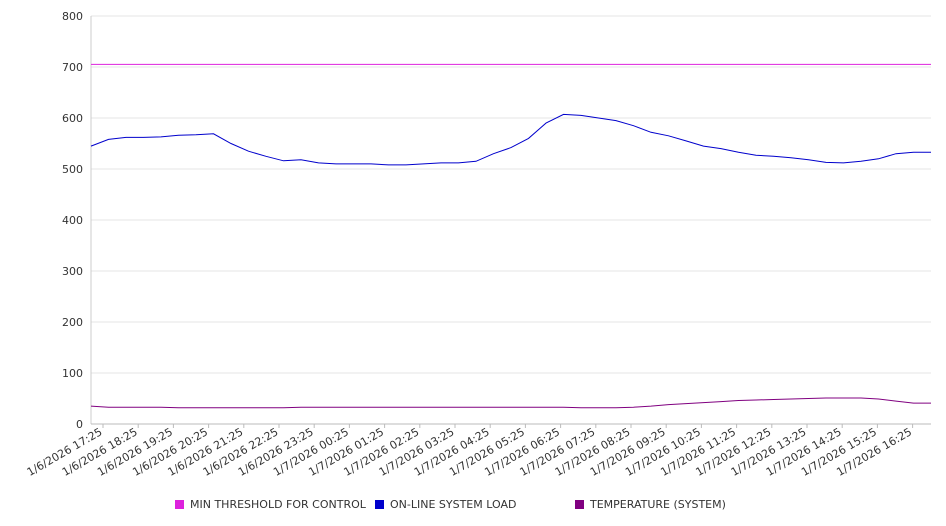 Image resolution: width=946 pixels, height=526 pixels. Describe the element at coordinates (72, 16) in the screenshot. I see `y-tick-label: 800` at that location.